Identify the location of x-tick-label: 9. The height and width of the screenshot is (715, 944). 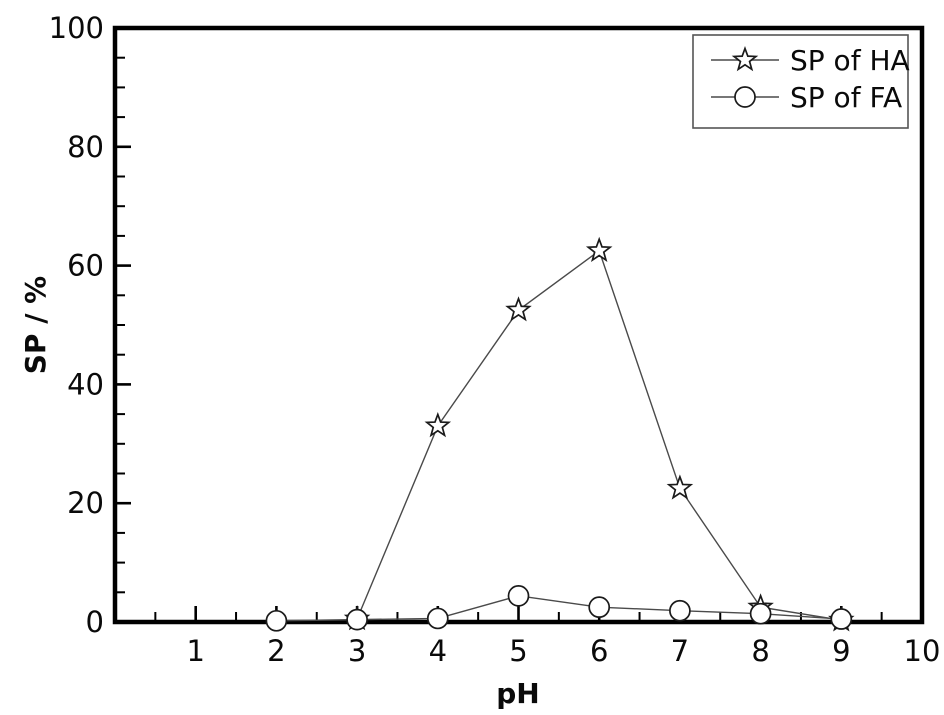
(841, 651).